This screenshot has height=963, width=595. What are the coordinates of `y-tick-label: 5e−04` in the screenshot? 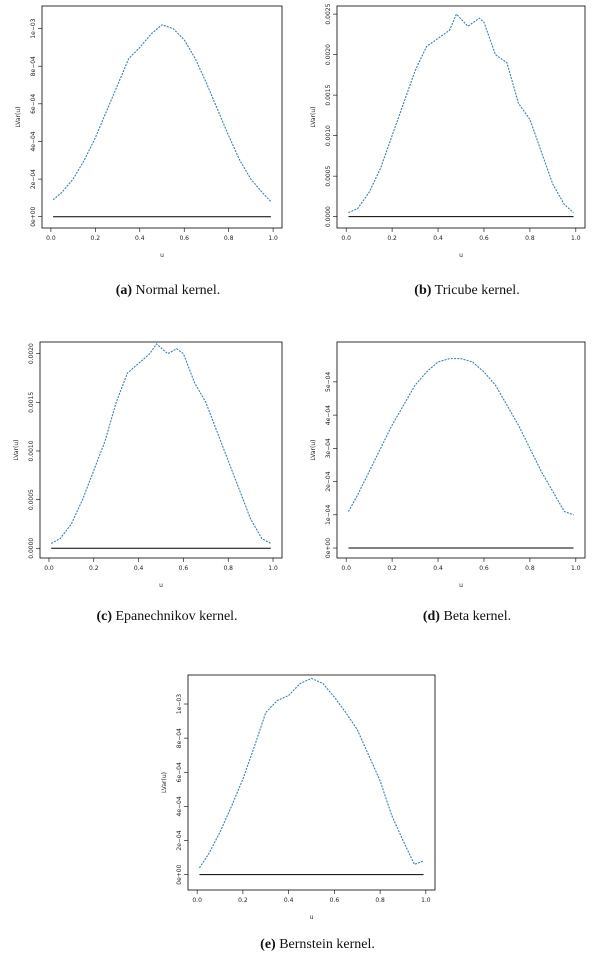 It's located at (328, 382).